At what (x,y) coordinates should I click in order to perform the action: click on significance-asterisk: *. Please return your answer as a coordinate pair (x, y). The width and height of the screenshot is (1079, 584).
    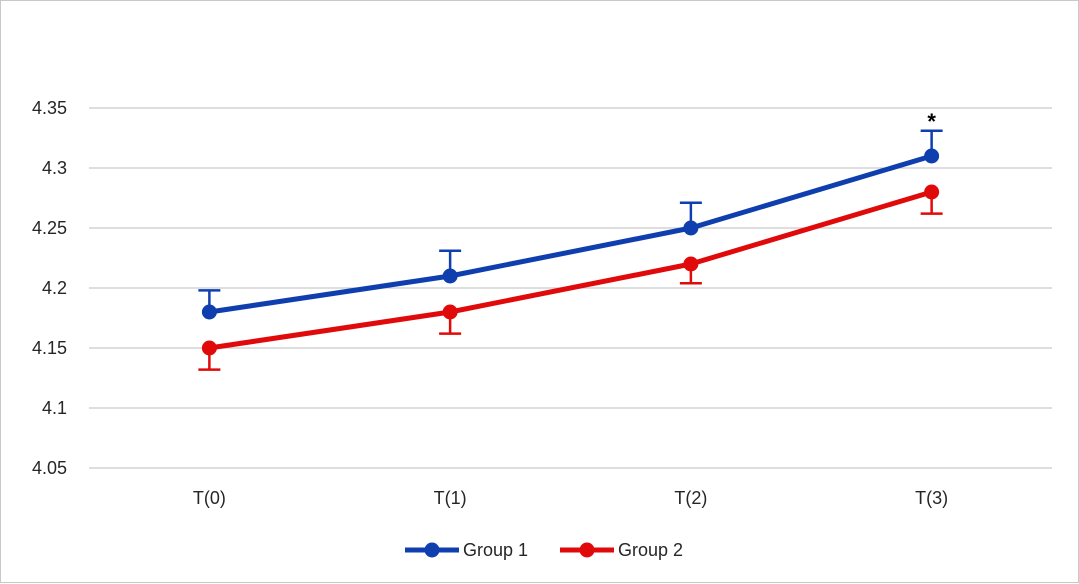
    Looking at the image, I should click on (931, 121).